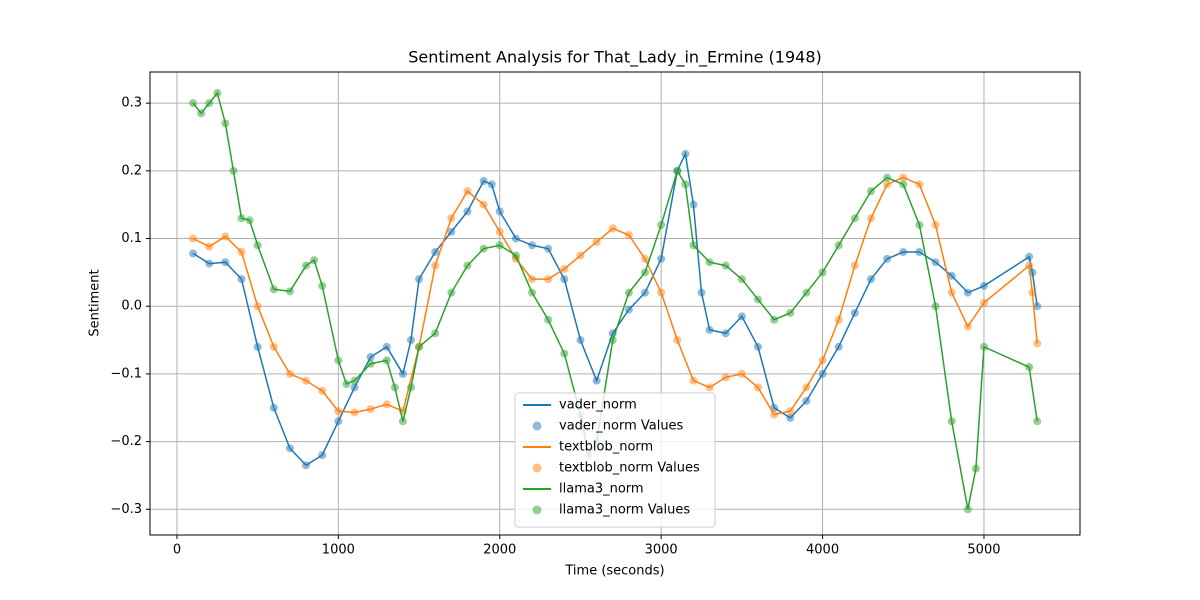 Image resolution: width=1200 pixels, height=600 pixels. Describe the element at coordinates (537, 426) in the screenshot. I see `legend-marker` at that location.